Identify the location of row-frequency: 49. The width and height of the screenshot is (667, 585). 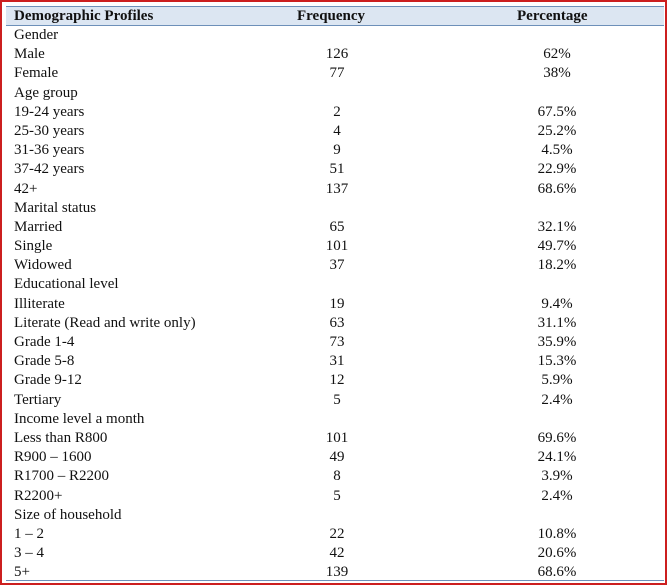
(337, 457).